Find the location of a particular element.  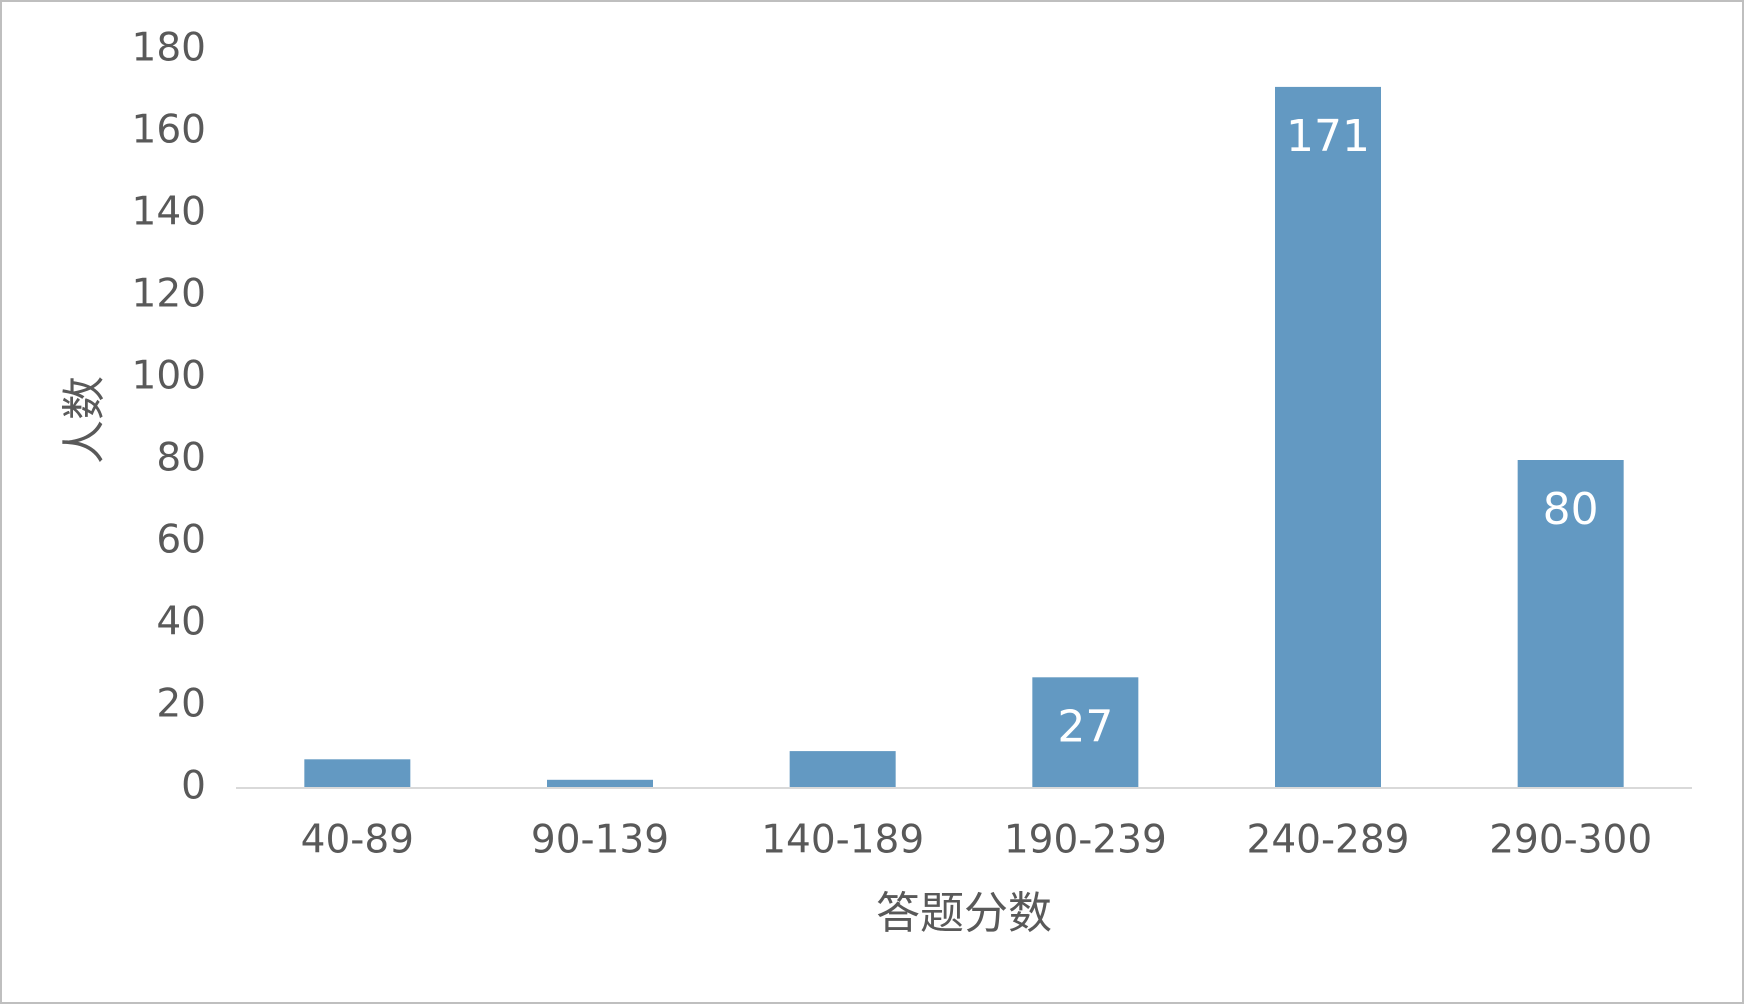

x-tick-label: 140-189 is located at coordinates (842, 840).